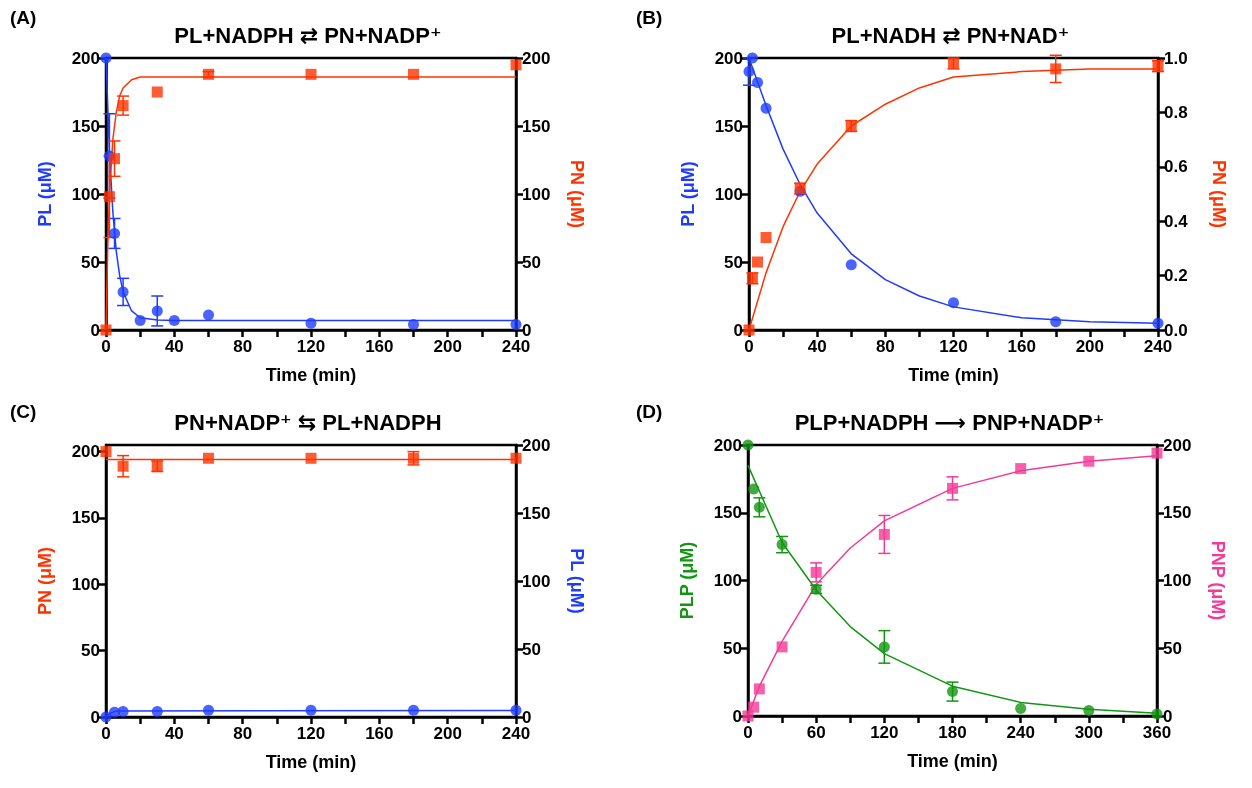 Image resolution: width=1252 pixels, height=788 pixels. Describe the element at coordinates (1176, 112) in the screenshot. I see `y2-tick-label: 0.8` at that location.